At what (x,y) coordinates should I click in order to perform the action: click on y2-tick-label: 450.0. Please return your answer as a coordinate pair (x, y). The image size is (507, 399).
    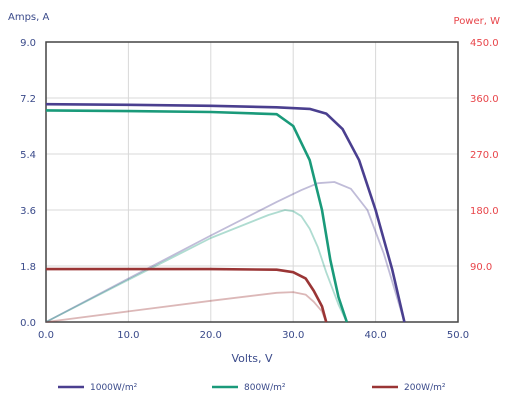
    Looking at the image, I should click on (484, 43).